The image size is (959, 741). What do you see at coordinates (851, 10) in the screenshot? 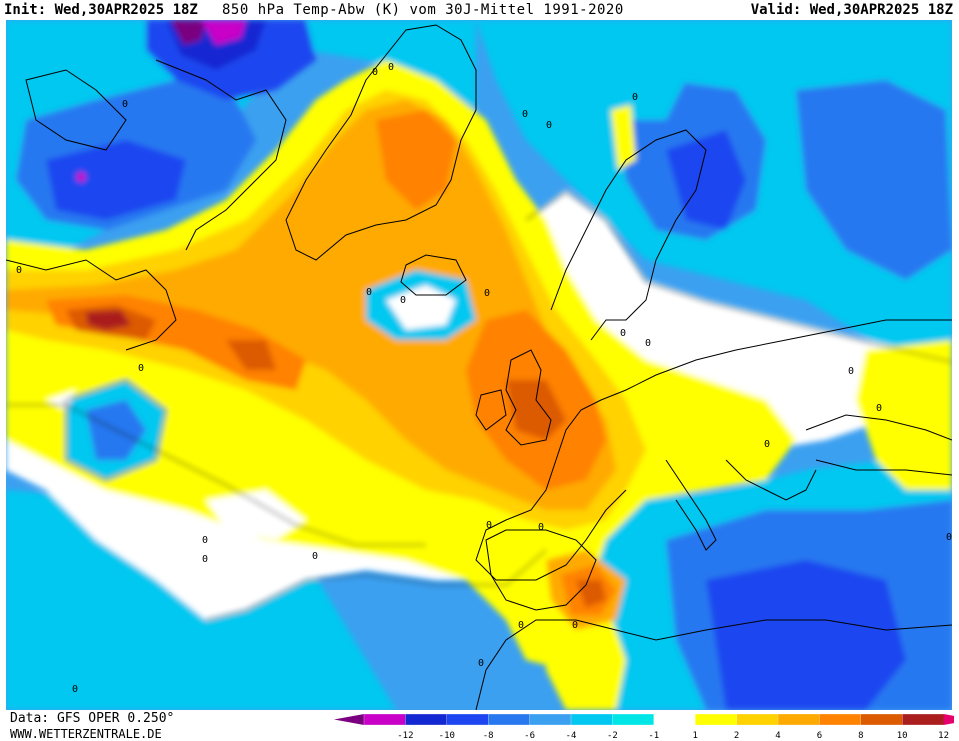
I see `valid-time-label: Valid: Wed,30APR2025 18Z` at bounding box center [851, 10].